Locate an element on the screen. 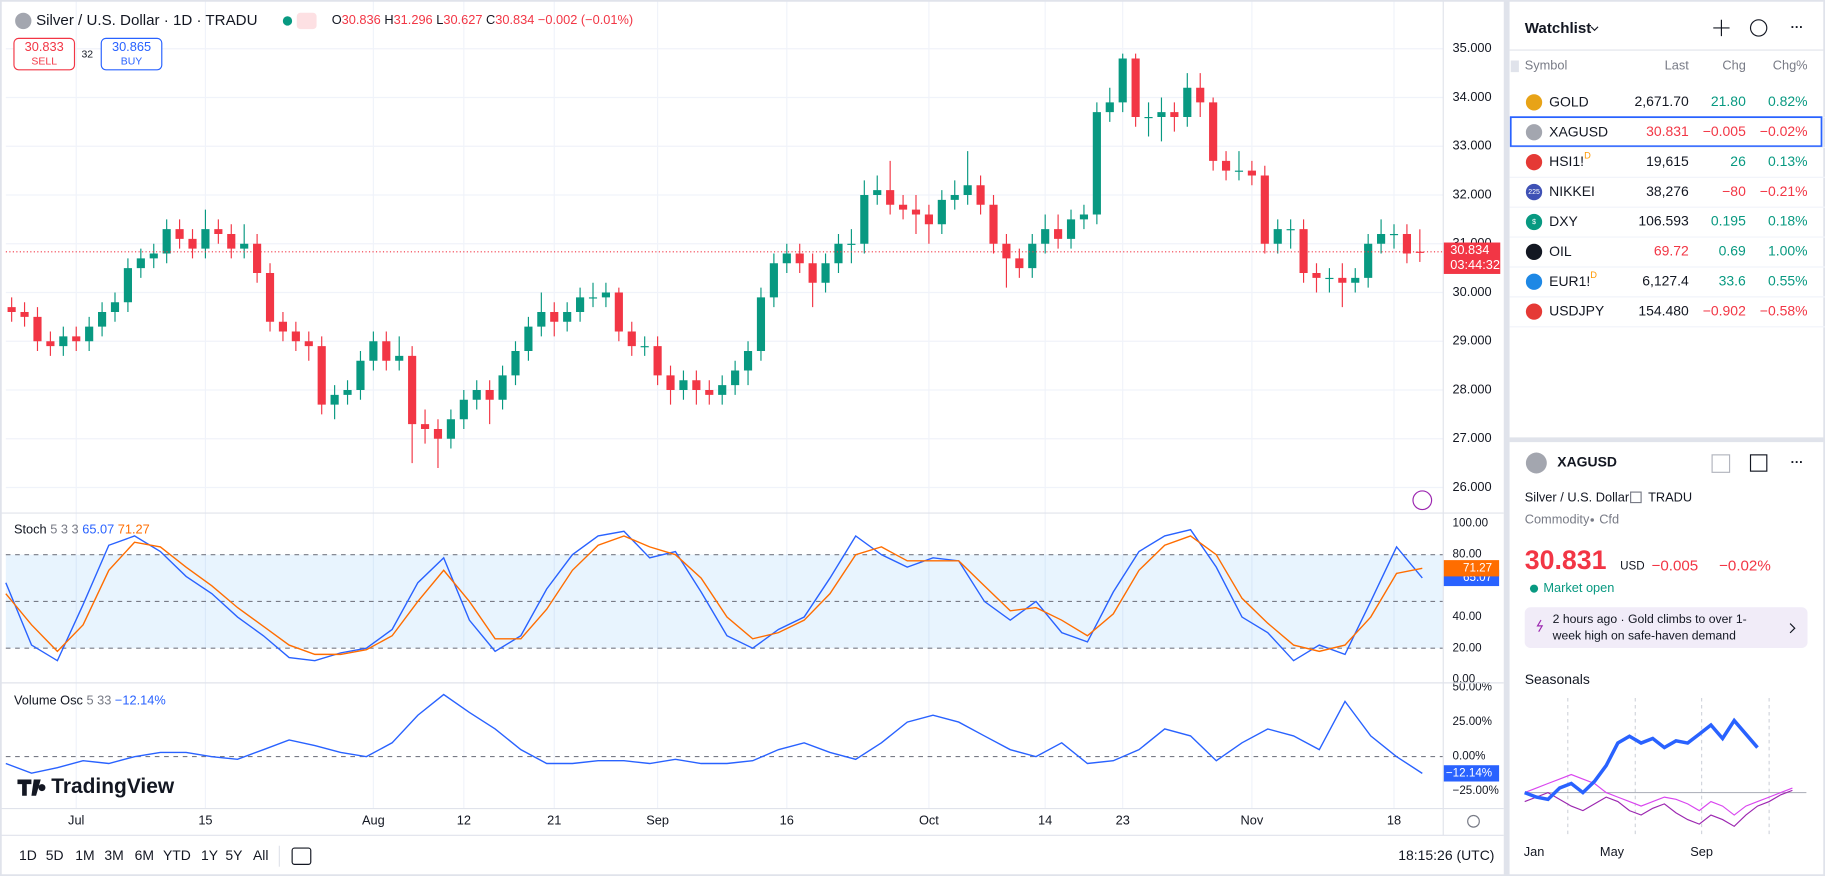  range-buttons: 1D 5D 1M 3M 6M YTD 1Y 5Y All is located at coordinates (143, 855).